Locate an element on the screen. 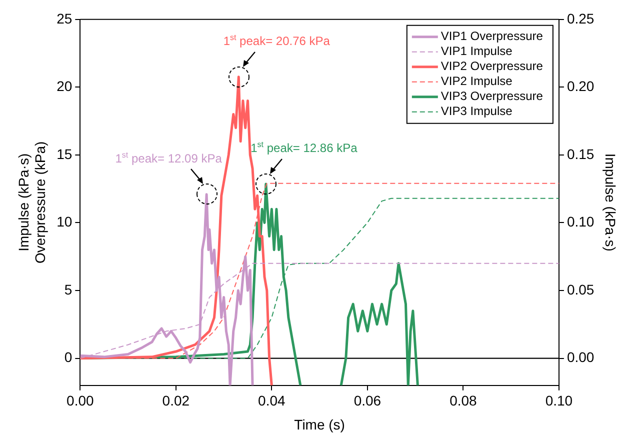 The height and width of the screenshot is (448, 634). y2-tick-label: 0.20 is located at coordinates (580, 86).